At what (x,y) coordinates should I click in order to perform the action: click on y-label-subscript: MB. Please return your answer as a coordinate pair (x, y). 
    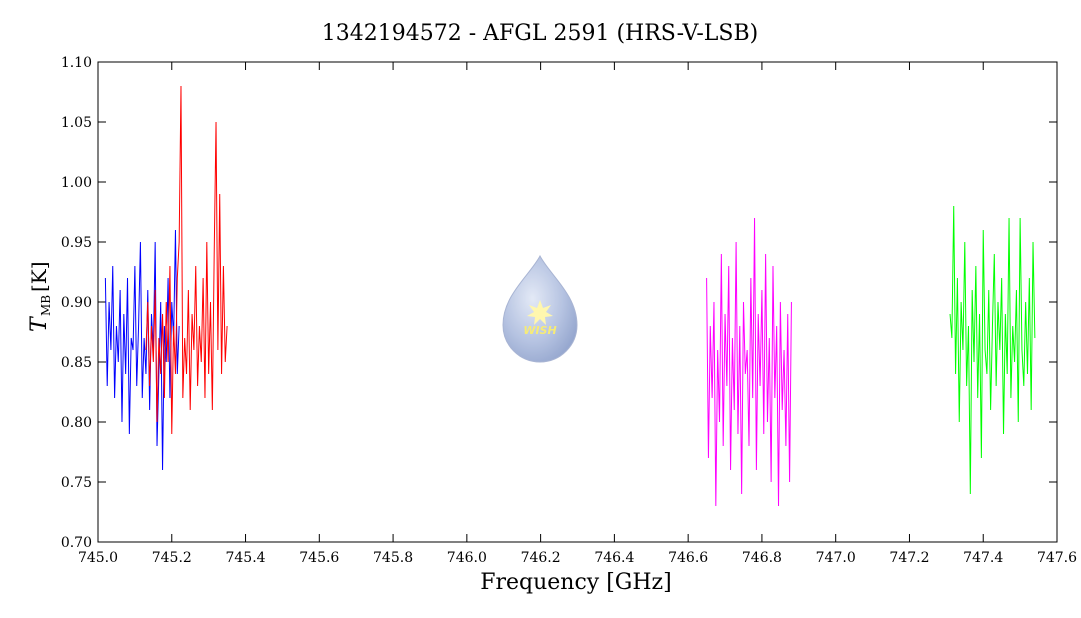
    Looking at the image, I should click on (46, 305).